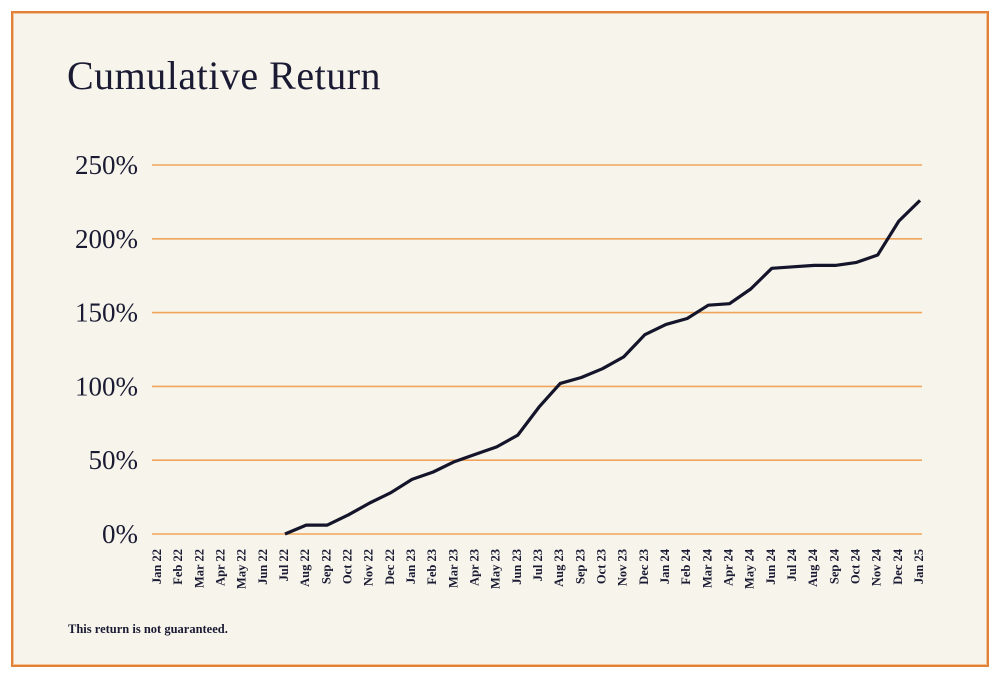 This screenshot has height=682, width=1000. Describe the element at coordinates (750, 568) in the screenshot. I see `x-tick-label: May 24` at that location.